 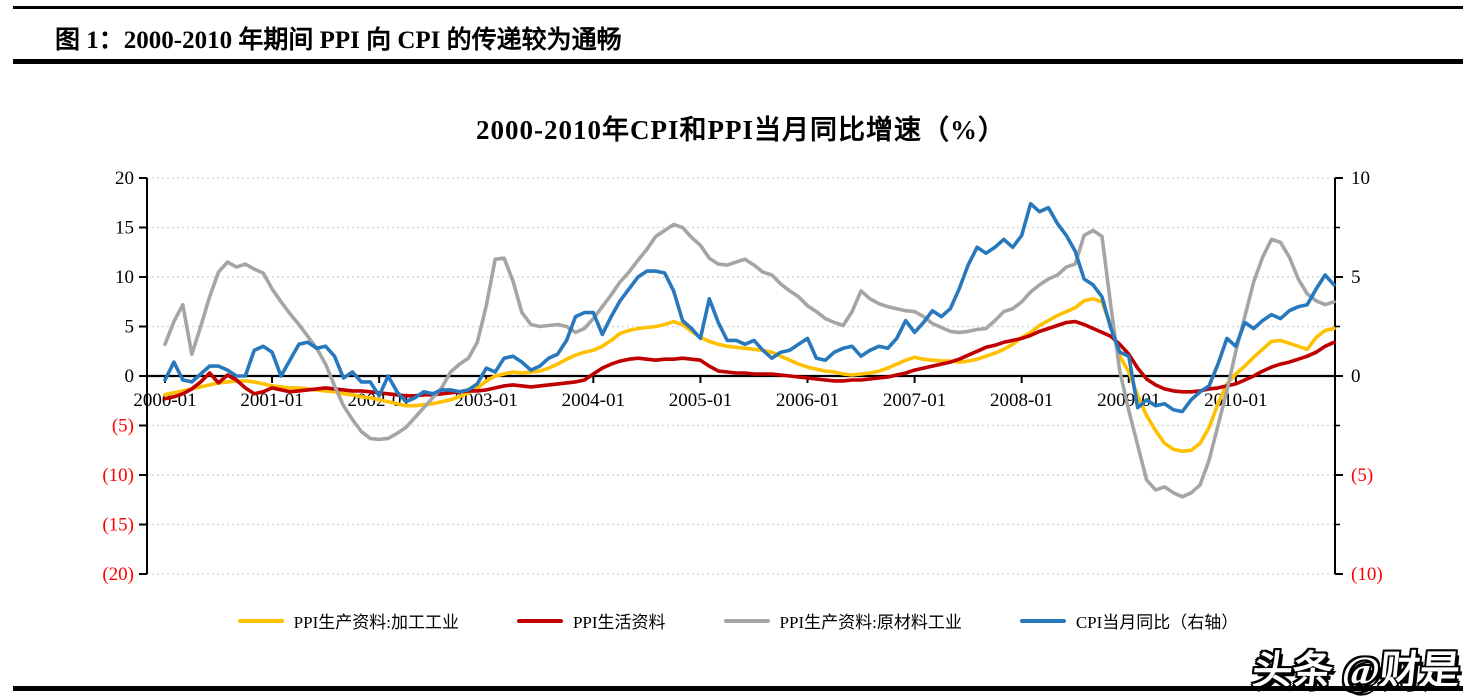 I want to click on x-axis-label: 2003-01, so click(x=486, y=400).